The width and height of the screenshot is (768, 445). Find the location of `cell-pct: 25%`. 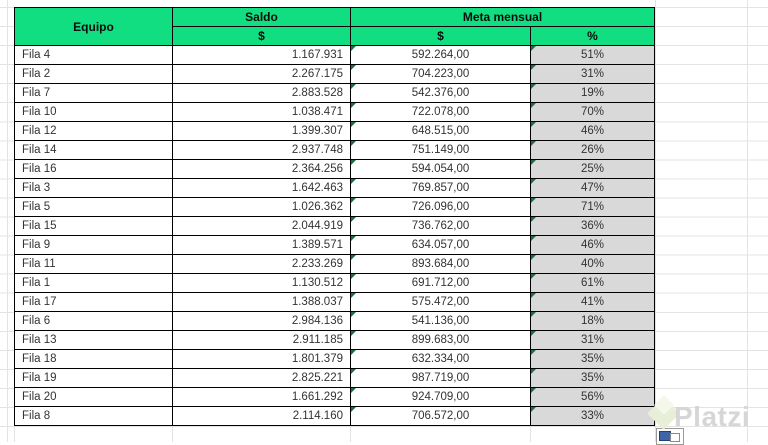

cell-pct: 25% is located at coordinates (592, 169).